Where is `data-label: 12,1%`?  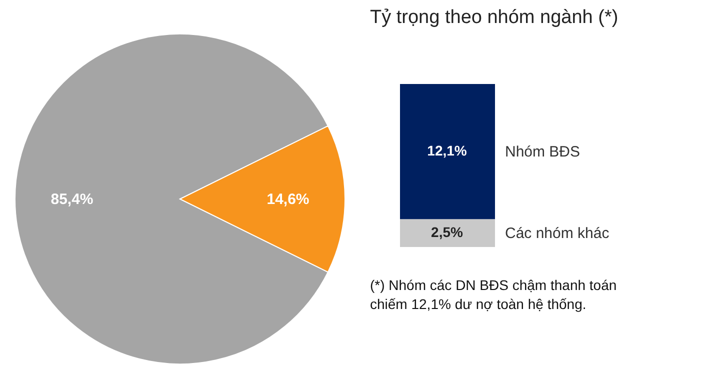 data-label: 12,1% is located at coordinates (447, 150).